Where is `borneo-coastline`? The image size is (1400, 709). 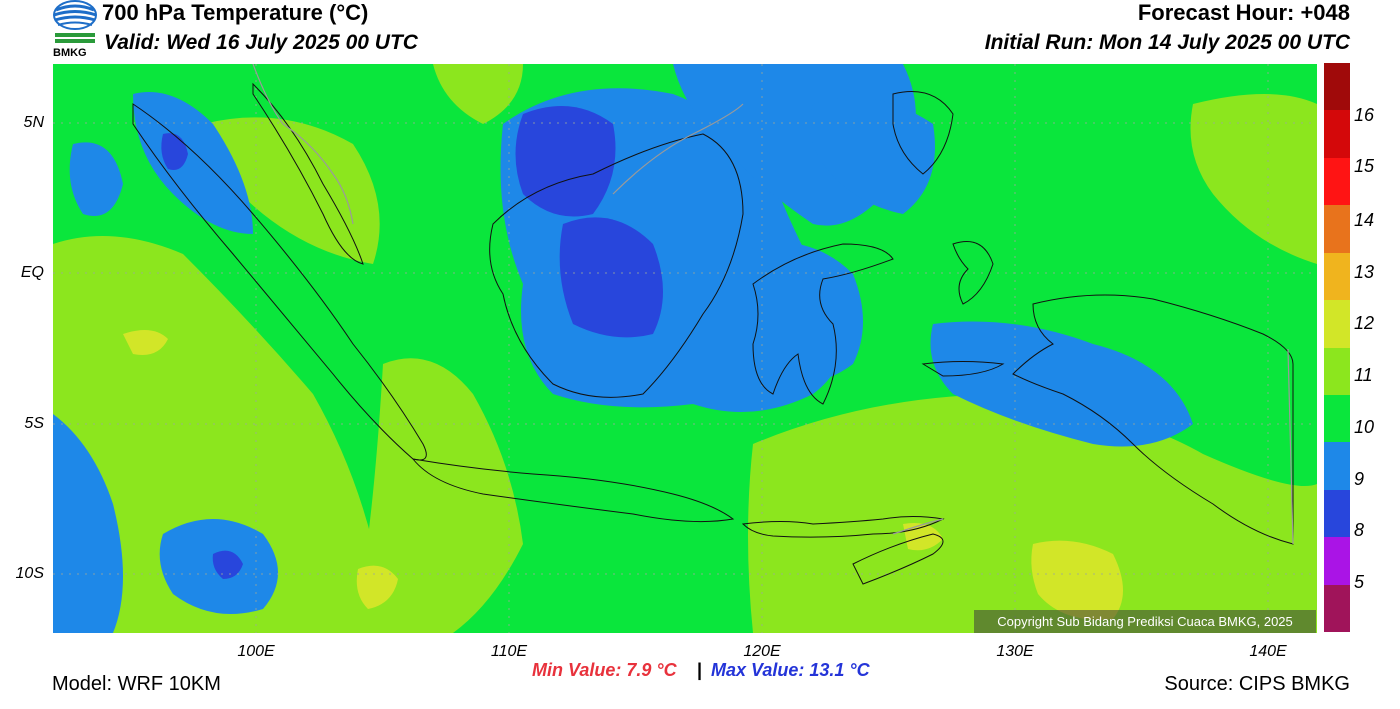
borneo-coastline is located at coordinates (616, 265).